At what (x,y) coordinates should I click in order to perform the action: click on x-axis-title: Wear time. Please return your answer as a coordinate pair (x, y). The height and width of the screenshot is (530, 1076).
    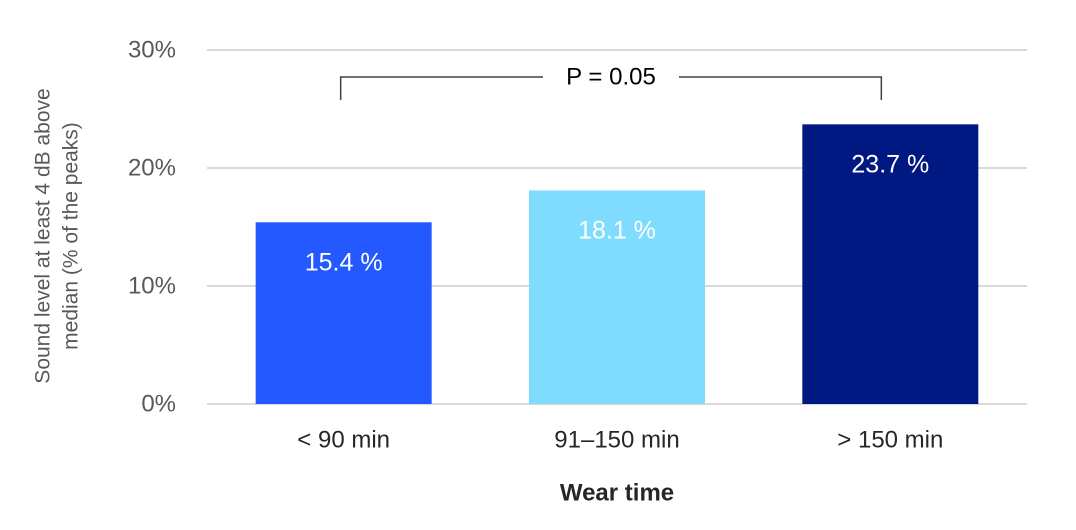
    Looking at the image, I should click on (617, 493).